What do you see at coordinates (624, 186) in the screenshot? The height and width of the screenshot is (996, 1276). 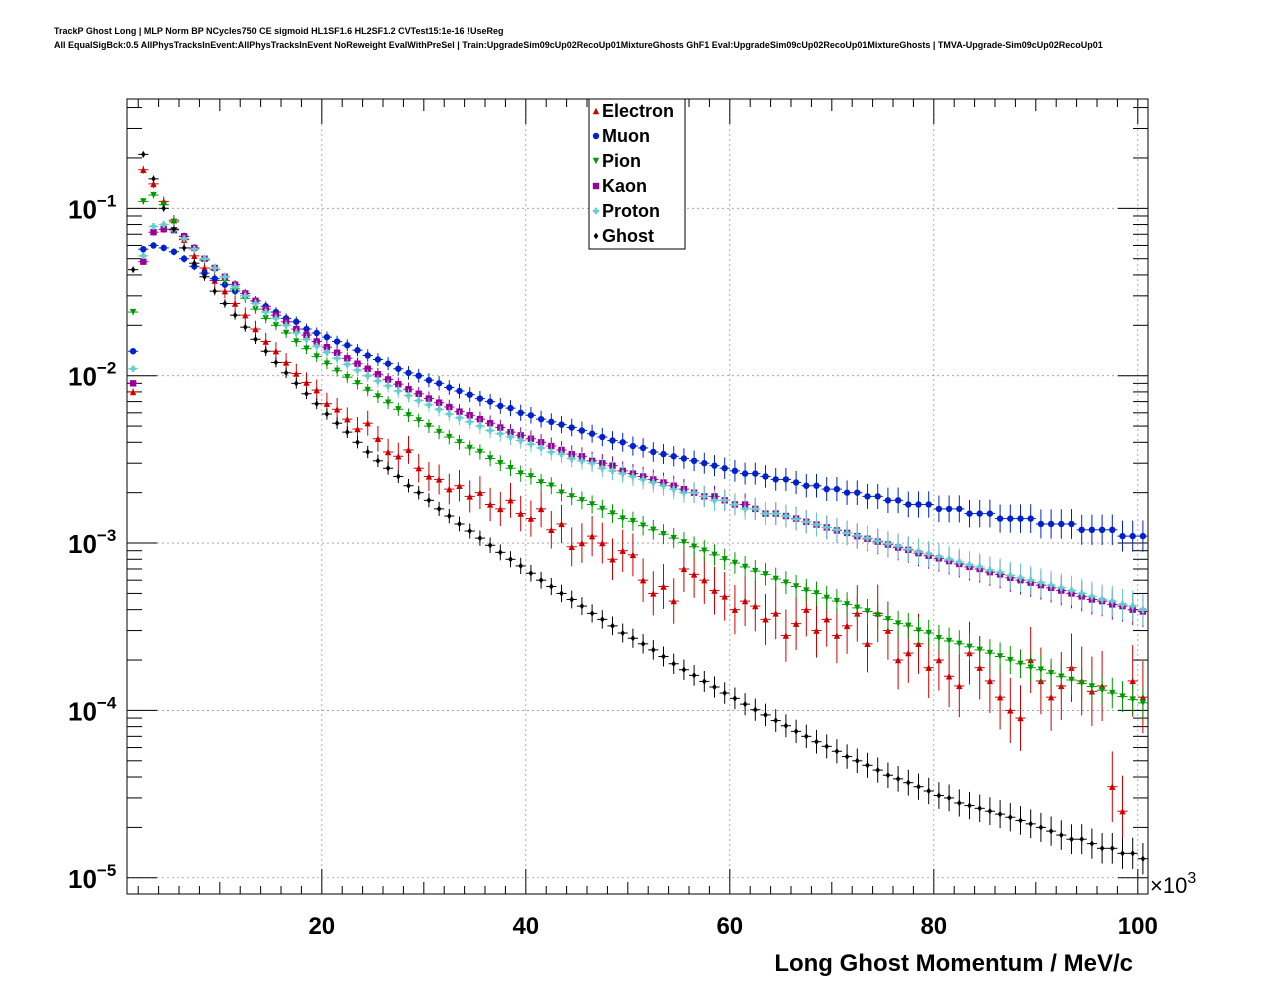 I see `legend-label-kaon: Kaon` at bounding box center [624, 186].